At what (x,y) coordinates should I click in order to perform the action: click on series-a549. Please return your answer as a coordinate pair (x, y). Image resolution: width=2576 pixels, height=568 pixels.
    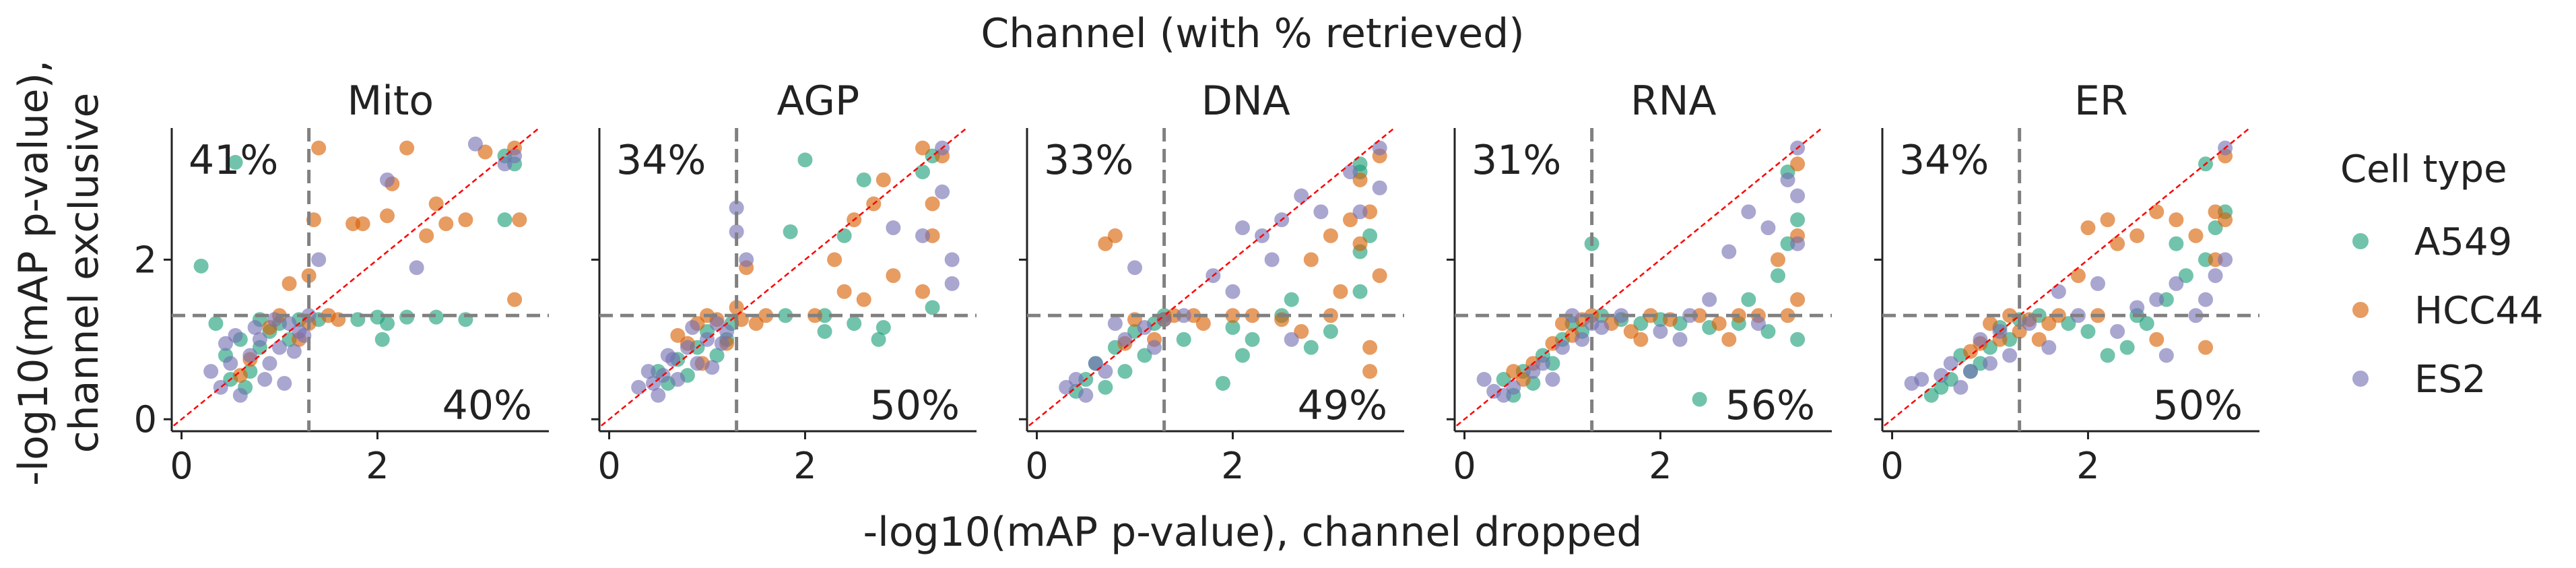
    Looking at the image, I should click on (1651, 285).